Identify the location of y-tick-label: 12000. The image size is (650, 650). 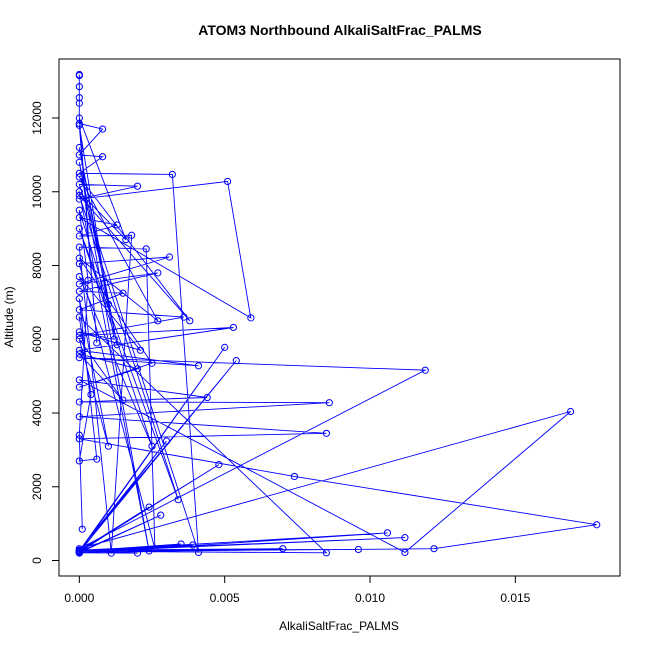
(37, 118).